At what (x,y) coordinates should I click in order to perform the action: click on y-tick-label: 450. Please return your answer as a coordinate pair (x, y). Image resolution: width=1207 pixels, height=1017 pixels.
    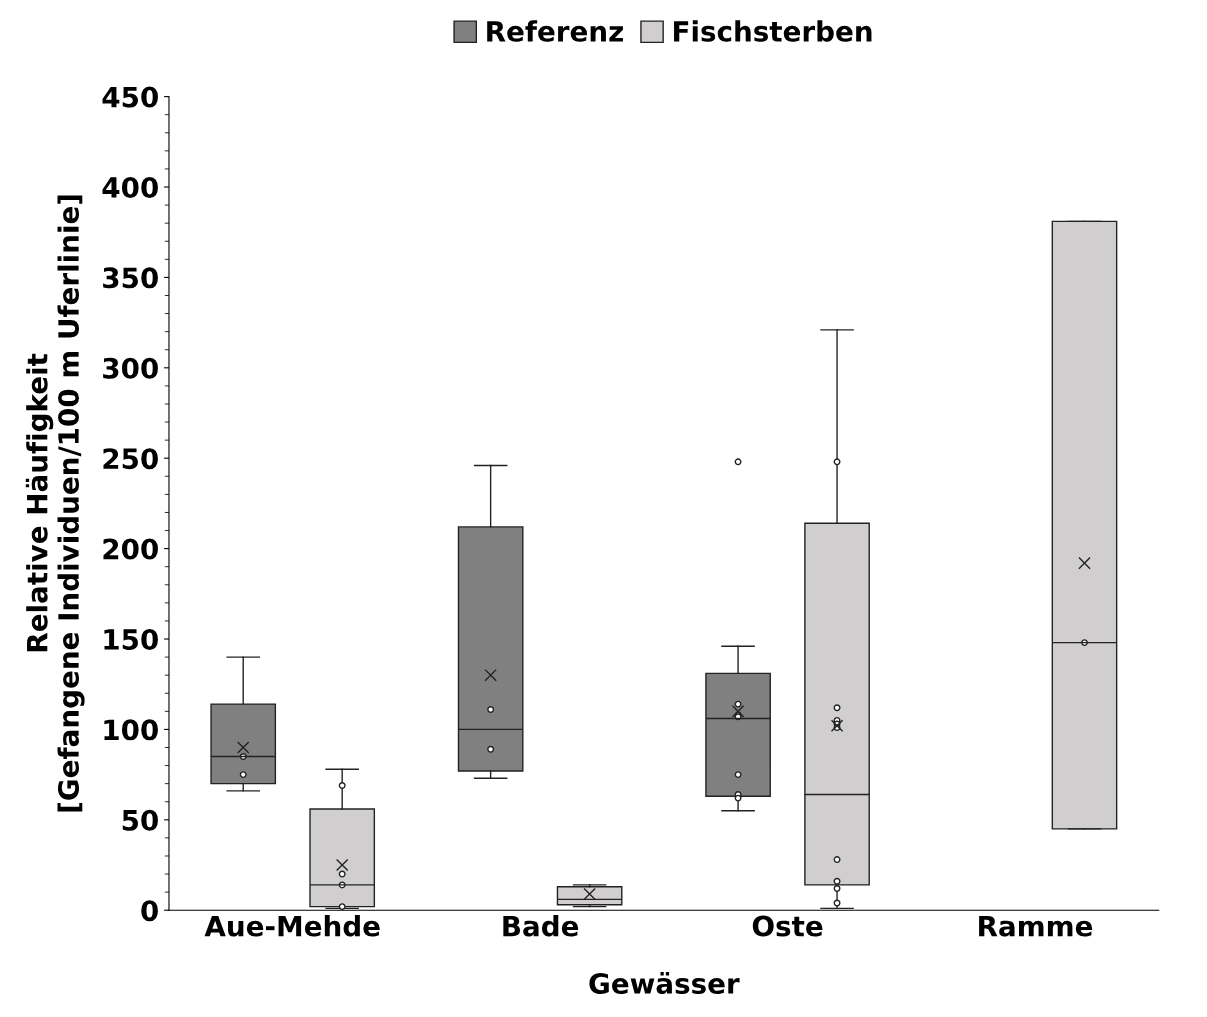
    Looking at the image, I should click on (130, 97).